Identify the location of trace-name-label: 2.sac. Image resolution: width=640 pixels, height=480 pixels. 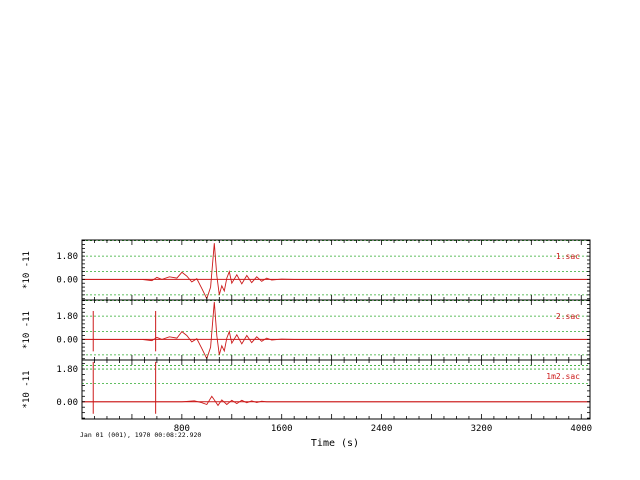
(568, 316).